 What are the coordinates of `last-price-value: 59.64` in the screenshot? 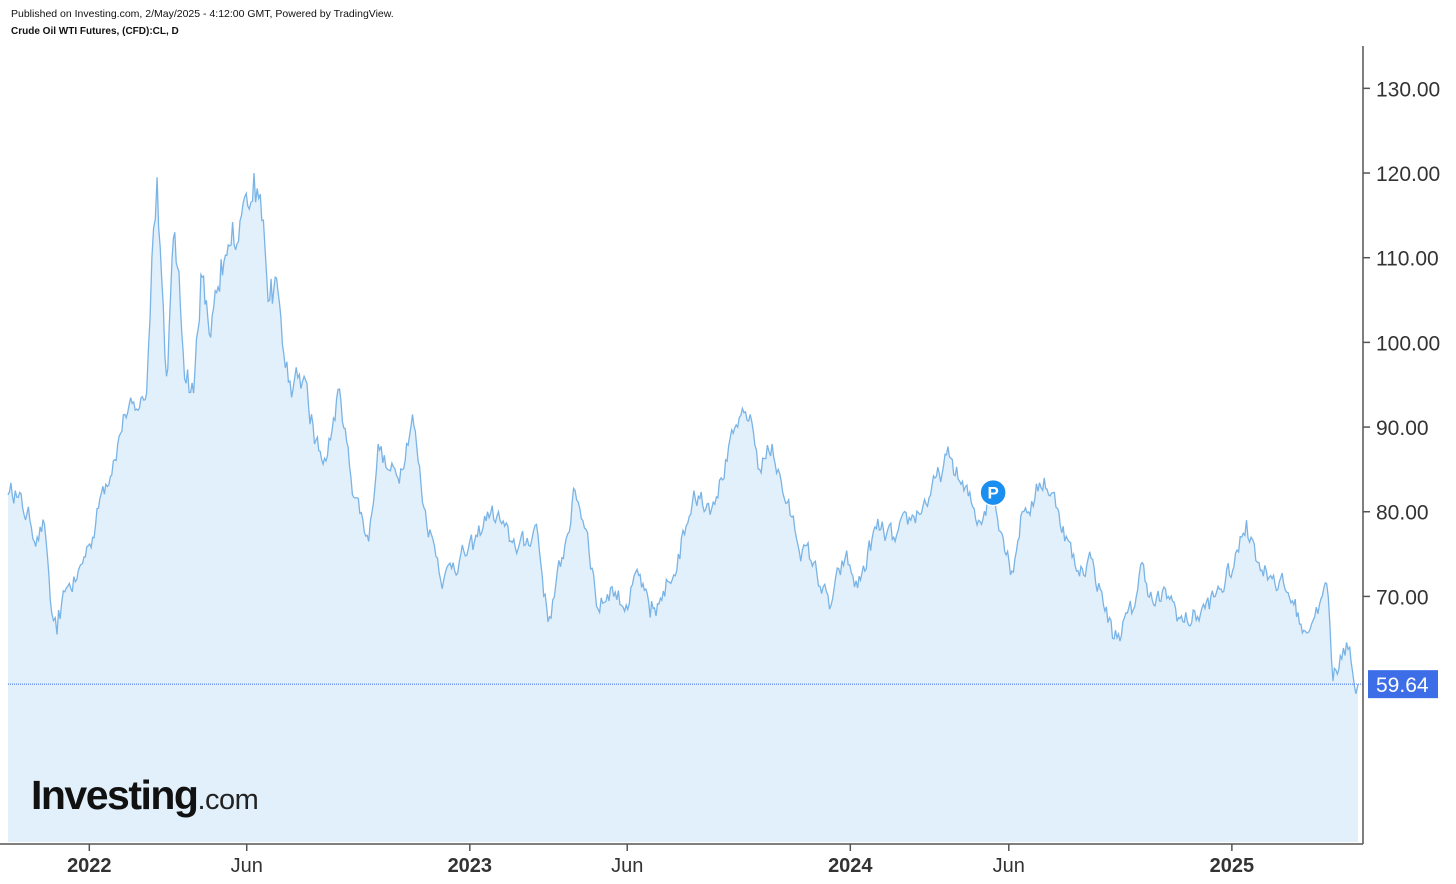 It's located at (1402, 685).